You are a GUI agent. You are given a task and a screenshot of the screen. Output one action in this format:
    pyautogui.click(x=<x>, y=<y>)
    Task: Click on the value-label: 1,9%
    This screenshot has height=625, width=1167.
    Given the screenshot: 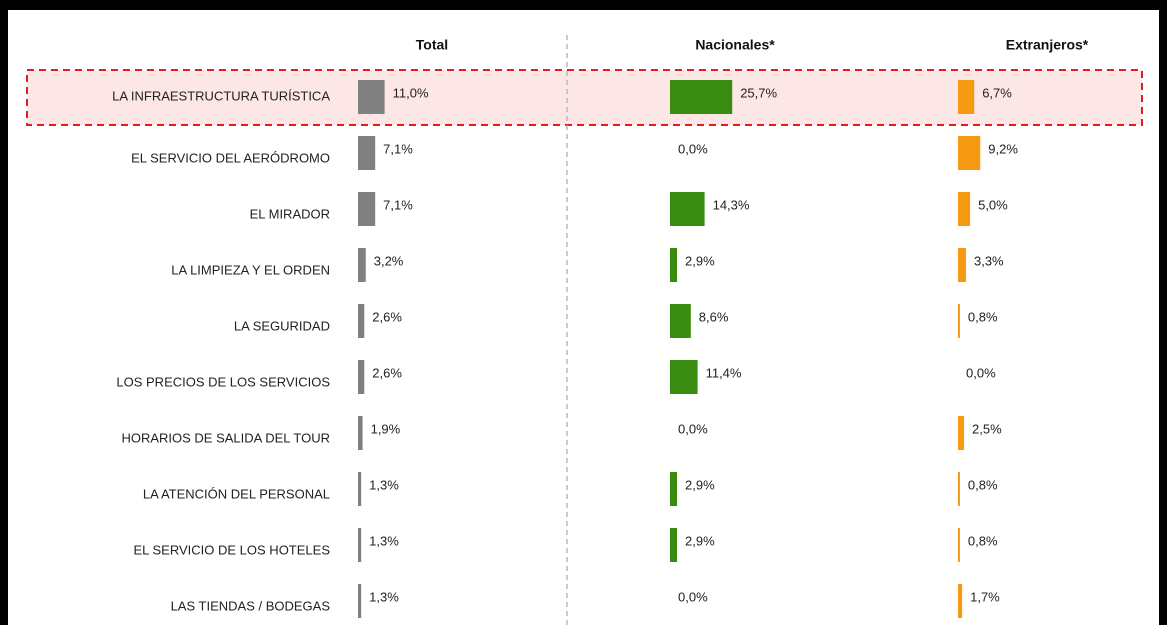 What is the action you would take?
    pyautogui.click(x=386, y=428)
    